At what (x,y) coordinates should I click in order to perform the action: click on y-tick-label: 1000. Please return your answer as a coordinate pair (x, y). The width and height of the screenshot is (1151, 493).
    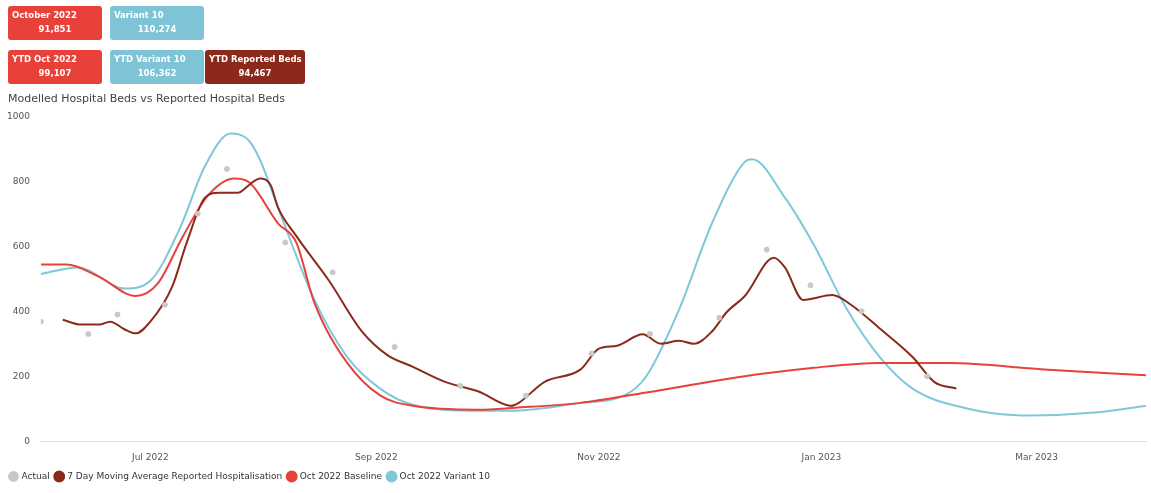
    Looking at the image, I should click on (19, 115).